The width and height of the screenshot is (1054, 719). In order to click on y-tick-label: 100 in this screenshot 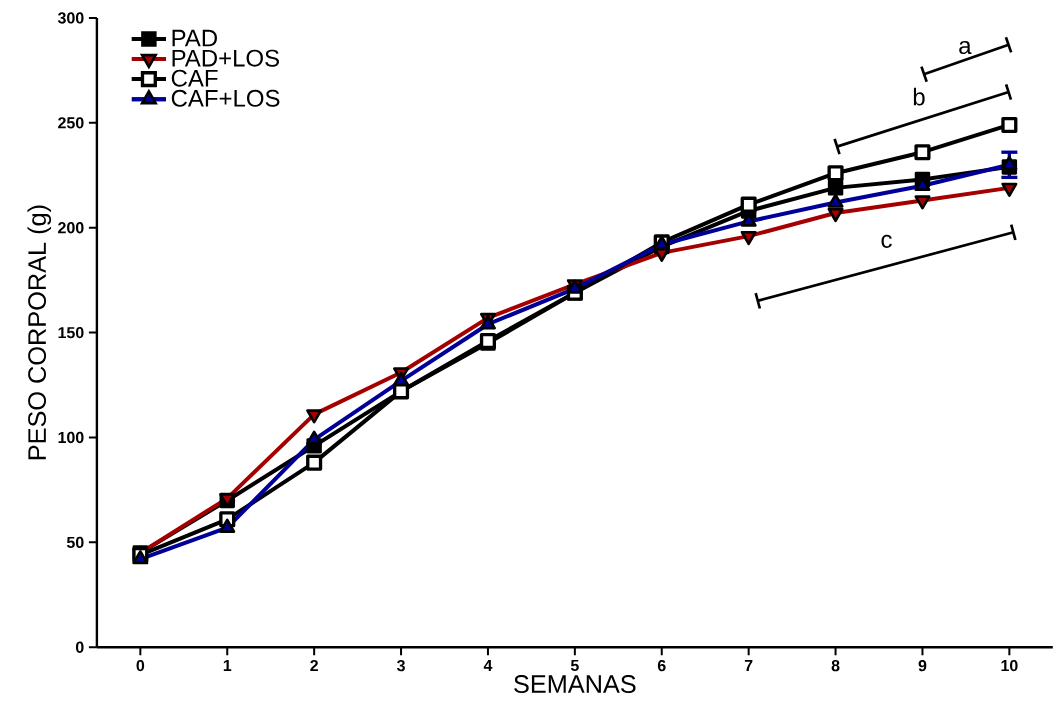, I will do `click(71, 437)`.